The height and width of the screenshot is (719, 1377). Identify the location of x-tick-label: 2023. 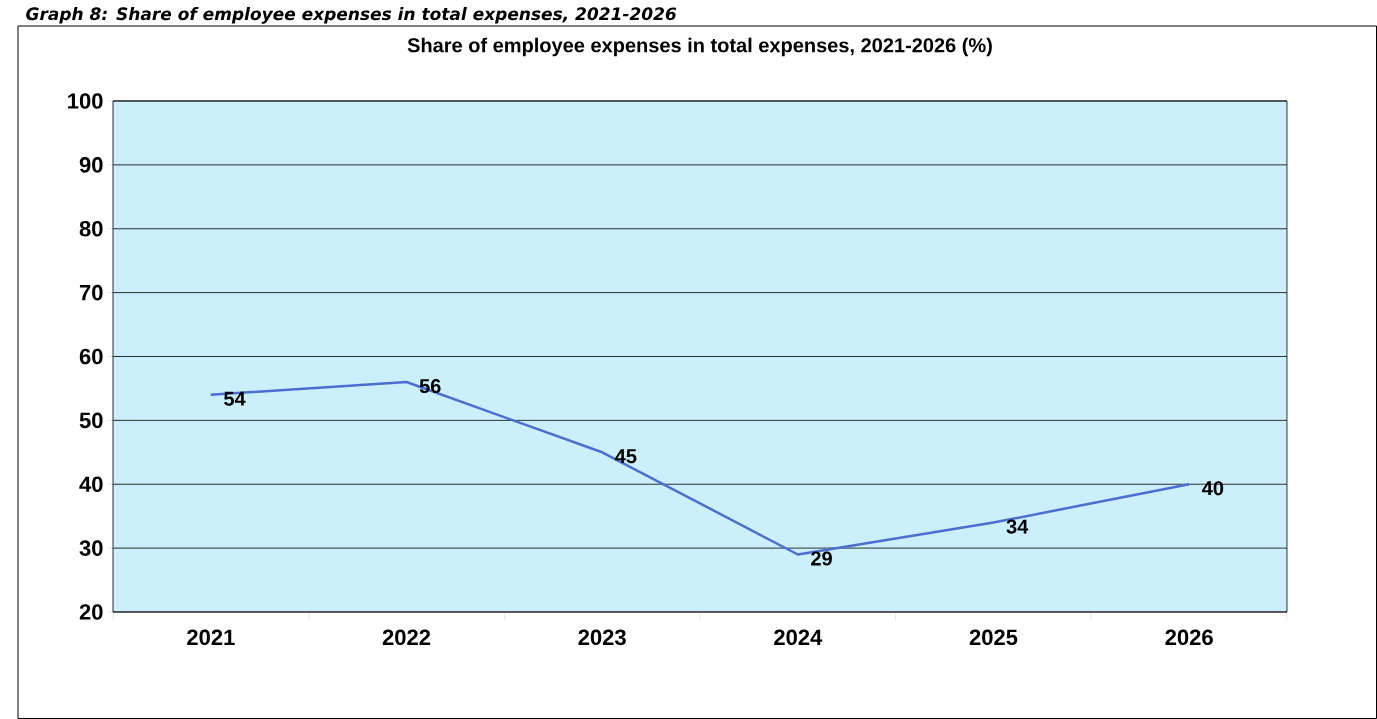
(602, 637).